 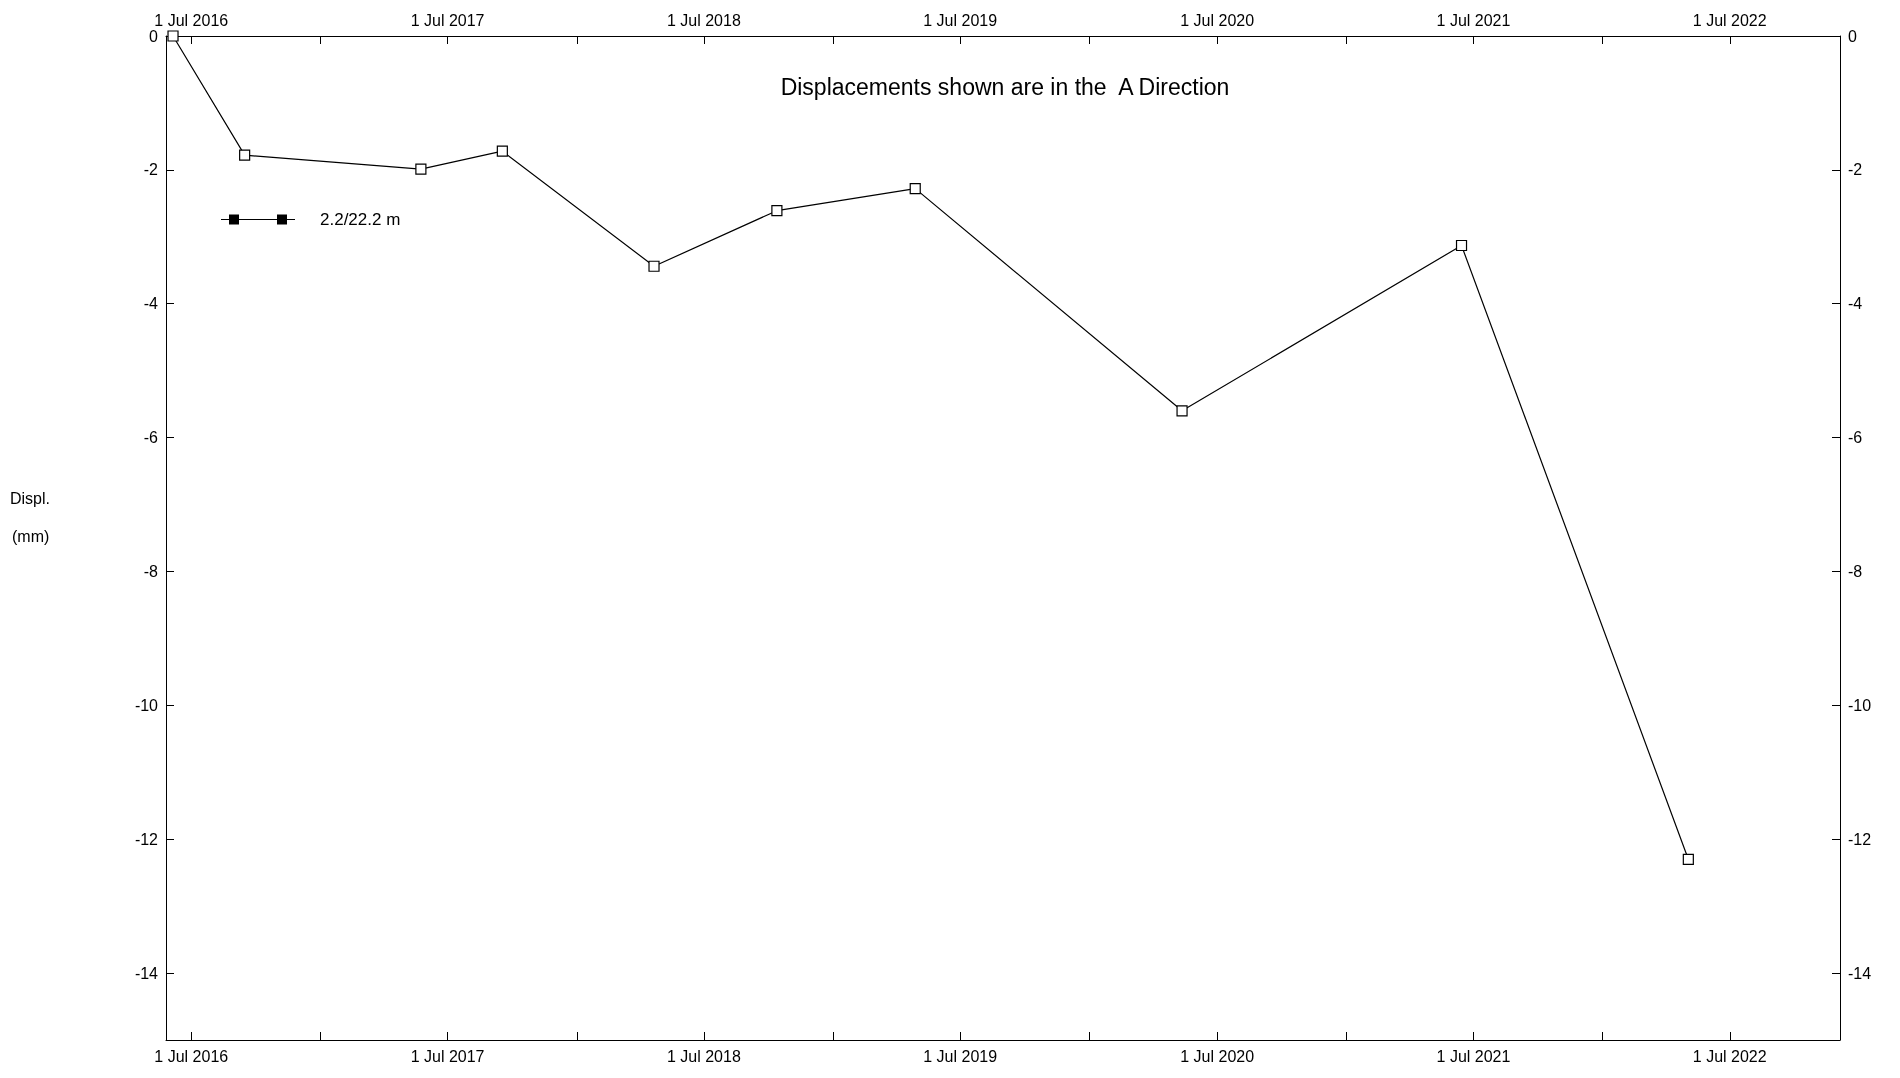 I want to click on y-tick-label: 0, so click(x=154, y=36).